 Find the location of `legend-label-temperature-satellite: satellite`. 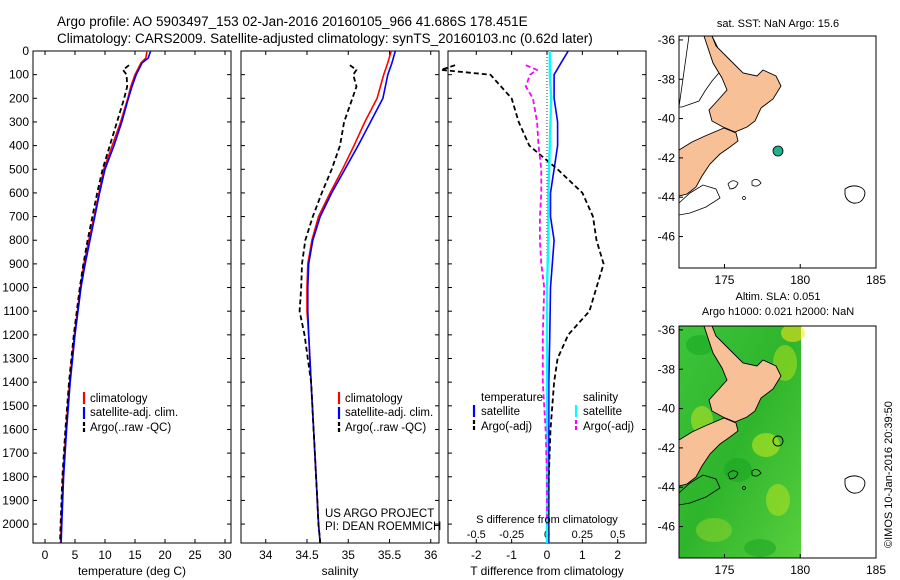

legend-label-temperature-satellite: satellite is located at coordinates (500, 412).